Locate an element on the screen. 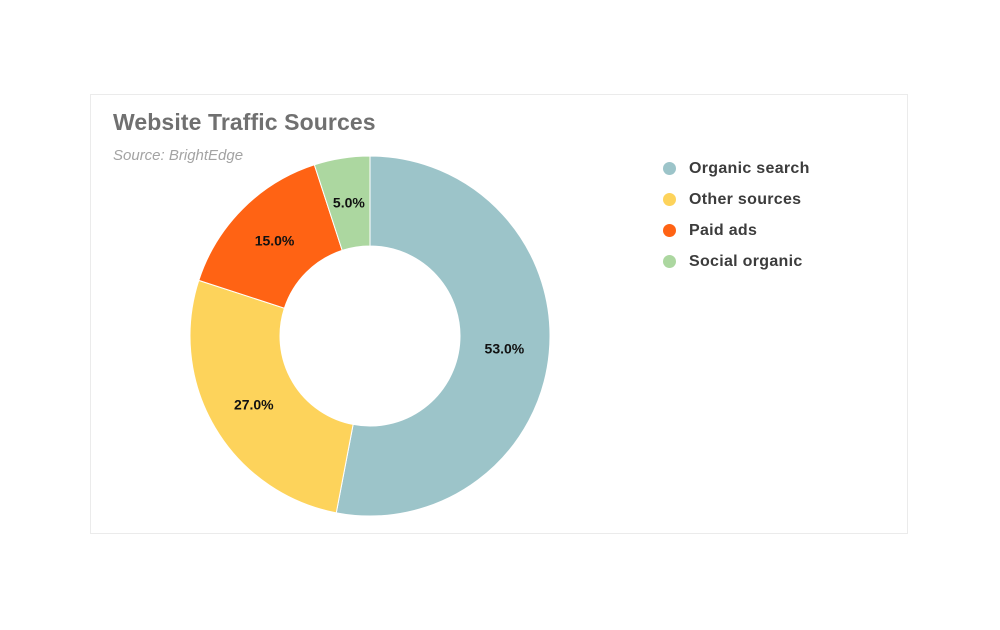 The image size is (1000, 630). legend-item: Paid ads is located at coordinates (736, 230).